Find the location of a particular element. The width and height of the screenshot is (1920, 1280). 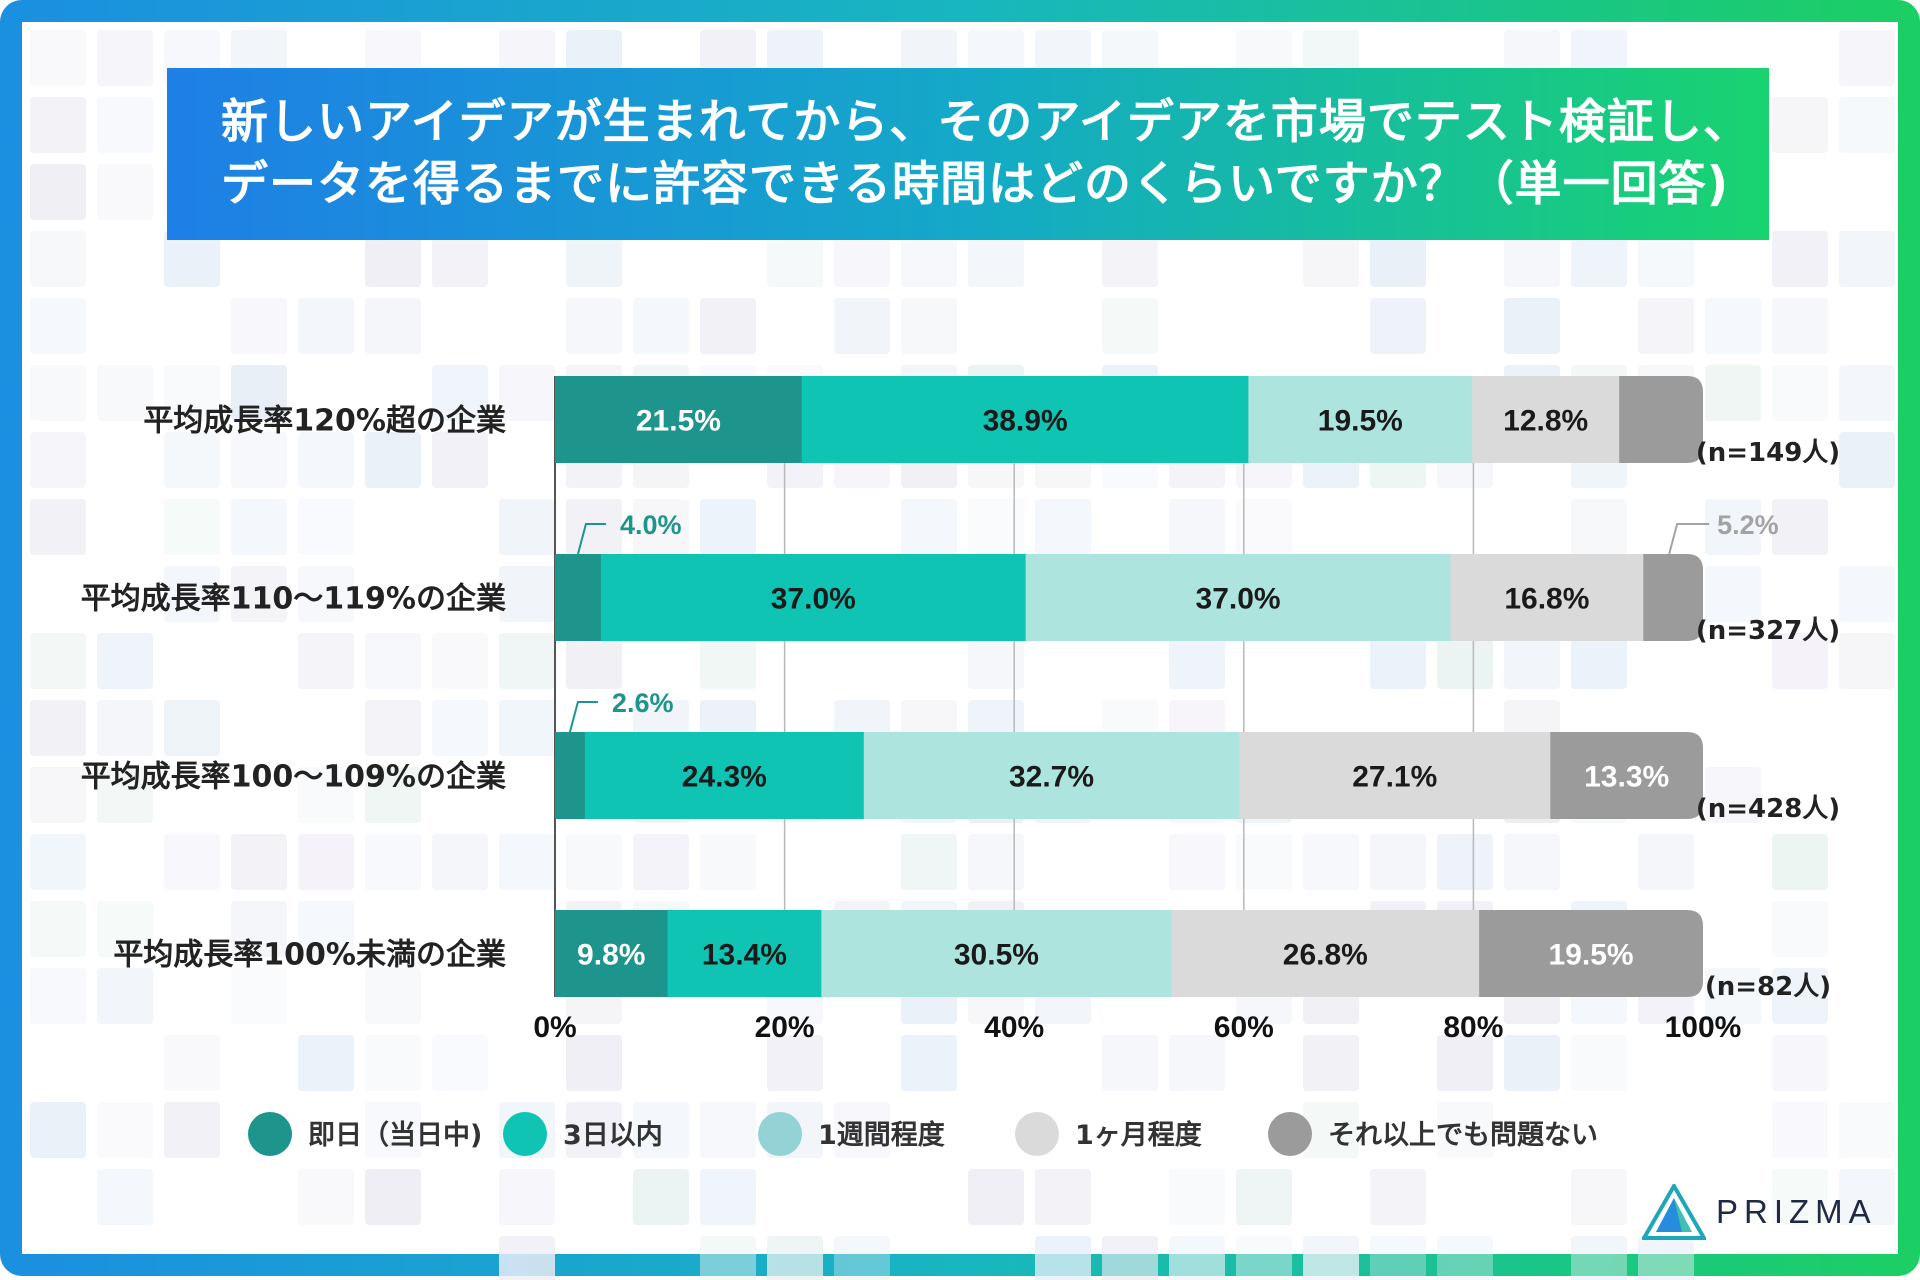

bar-value-label: 21.5% is located at coordinates (678, 421).